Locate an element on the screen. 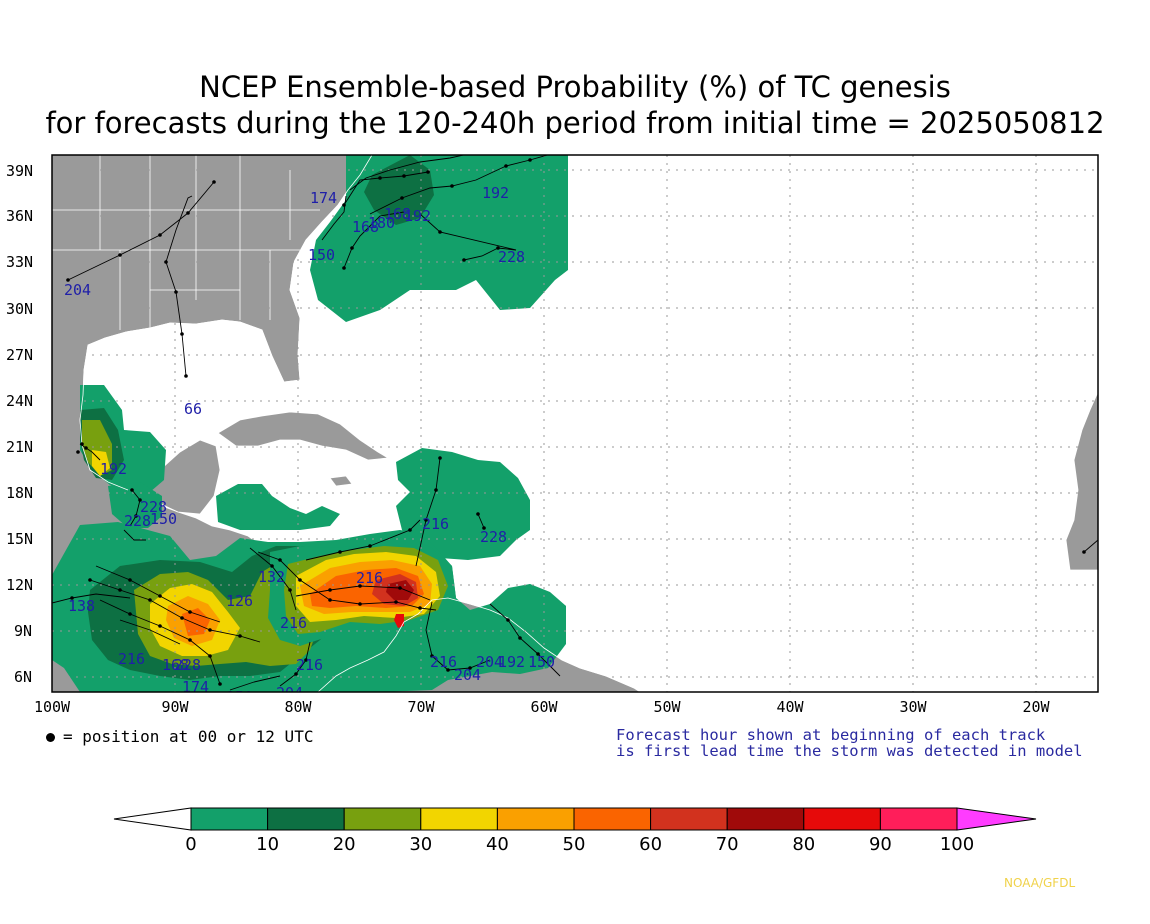 The height and width of the screenshot is (924, 1150). track-label: 138 is located at coordinates (81, 606).